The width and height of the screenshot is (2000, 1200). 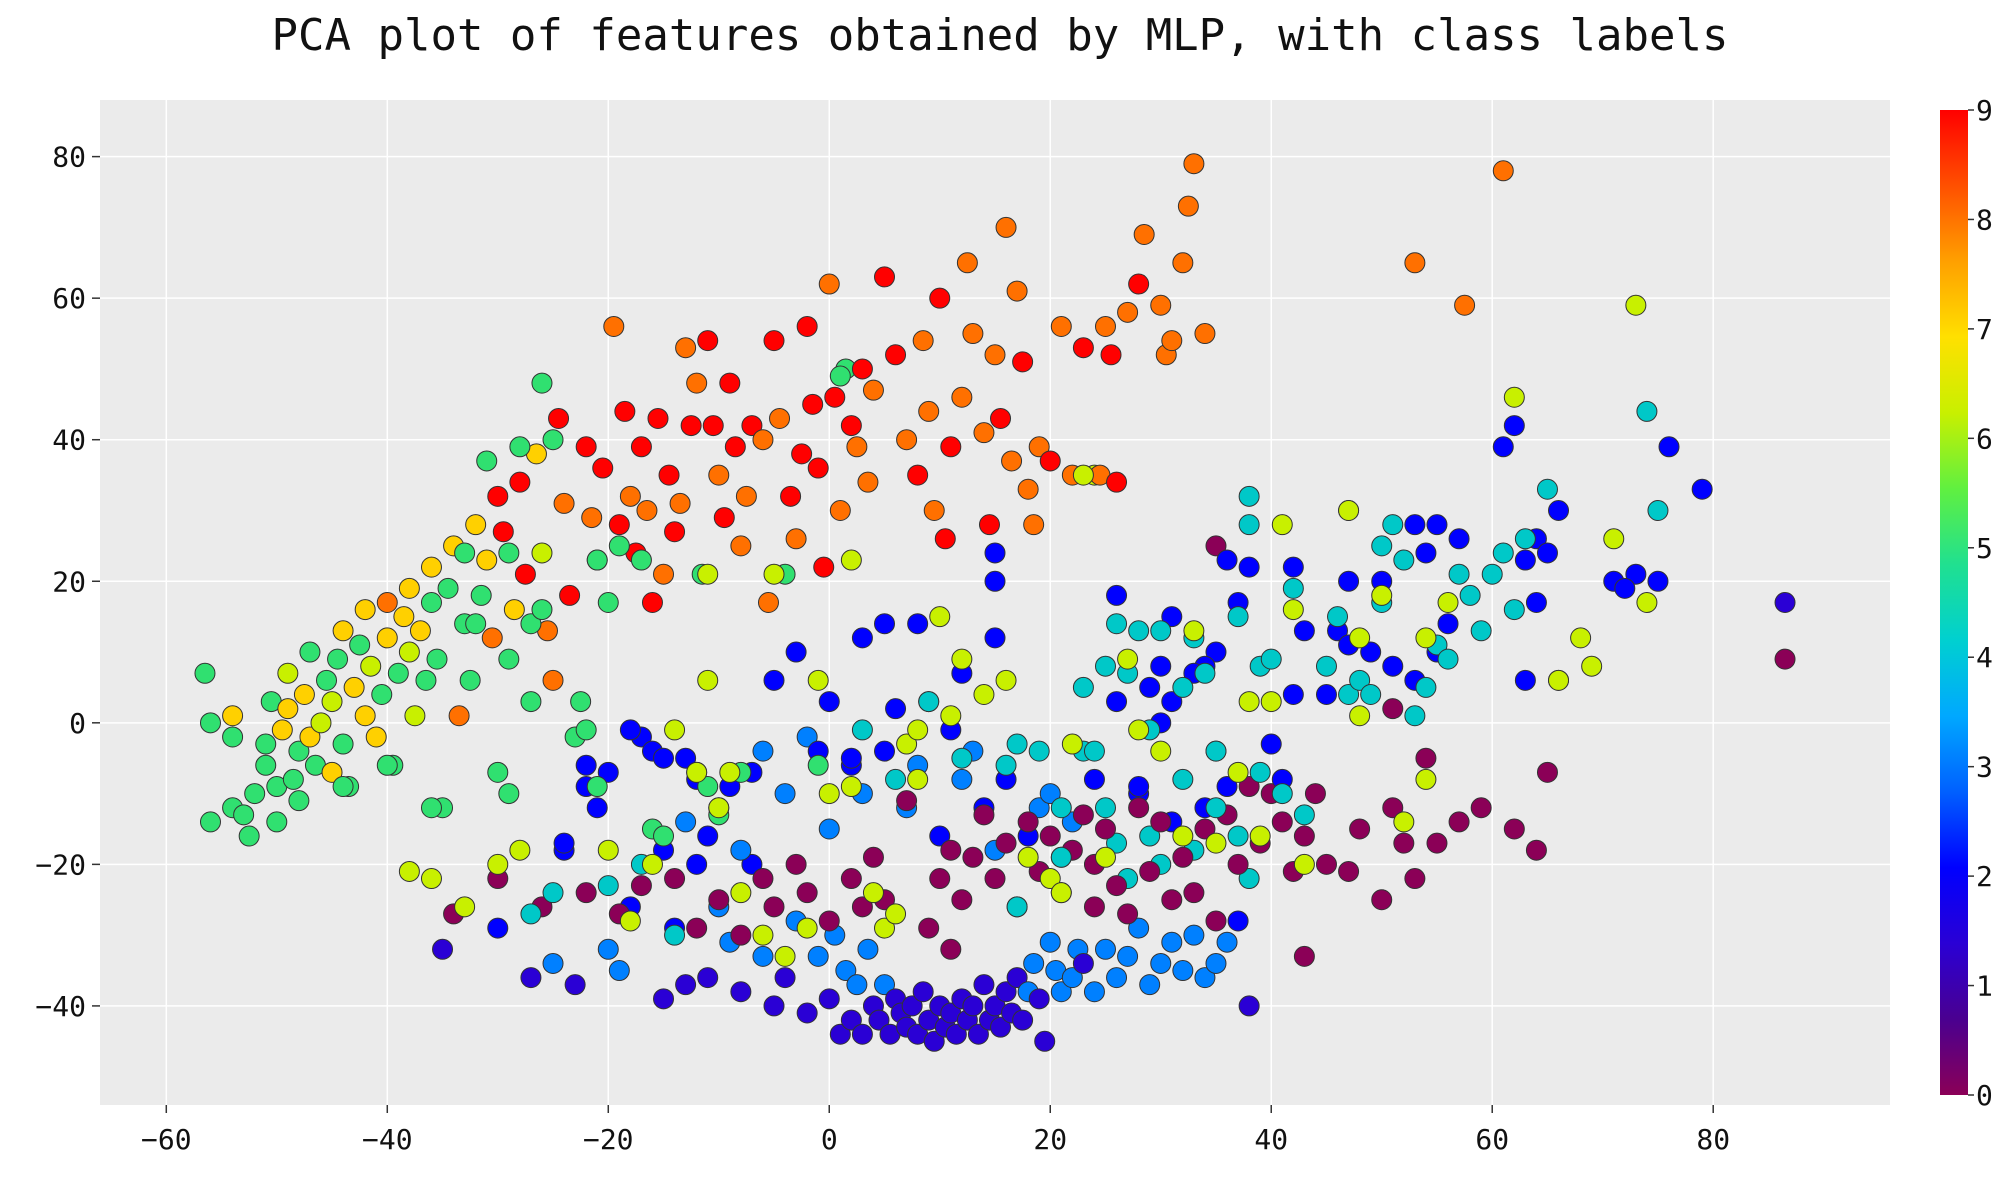 I want to click on y-tick-label: 20, so click(x=69, y=581).